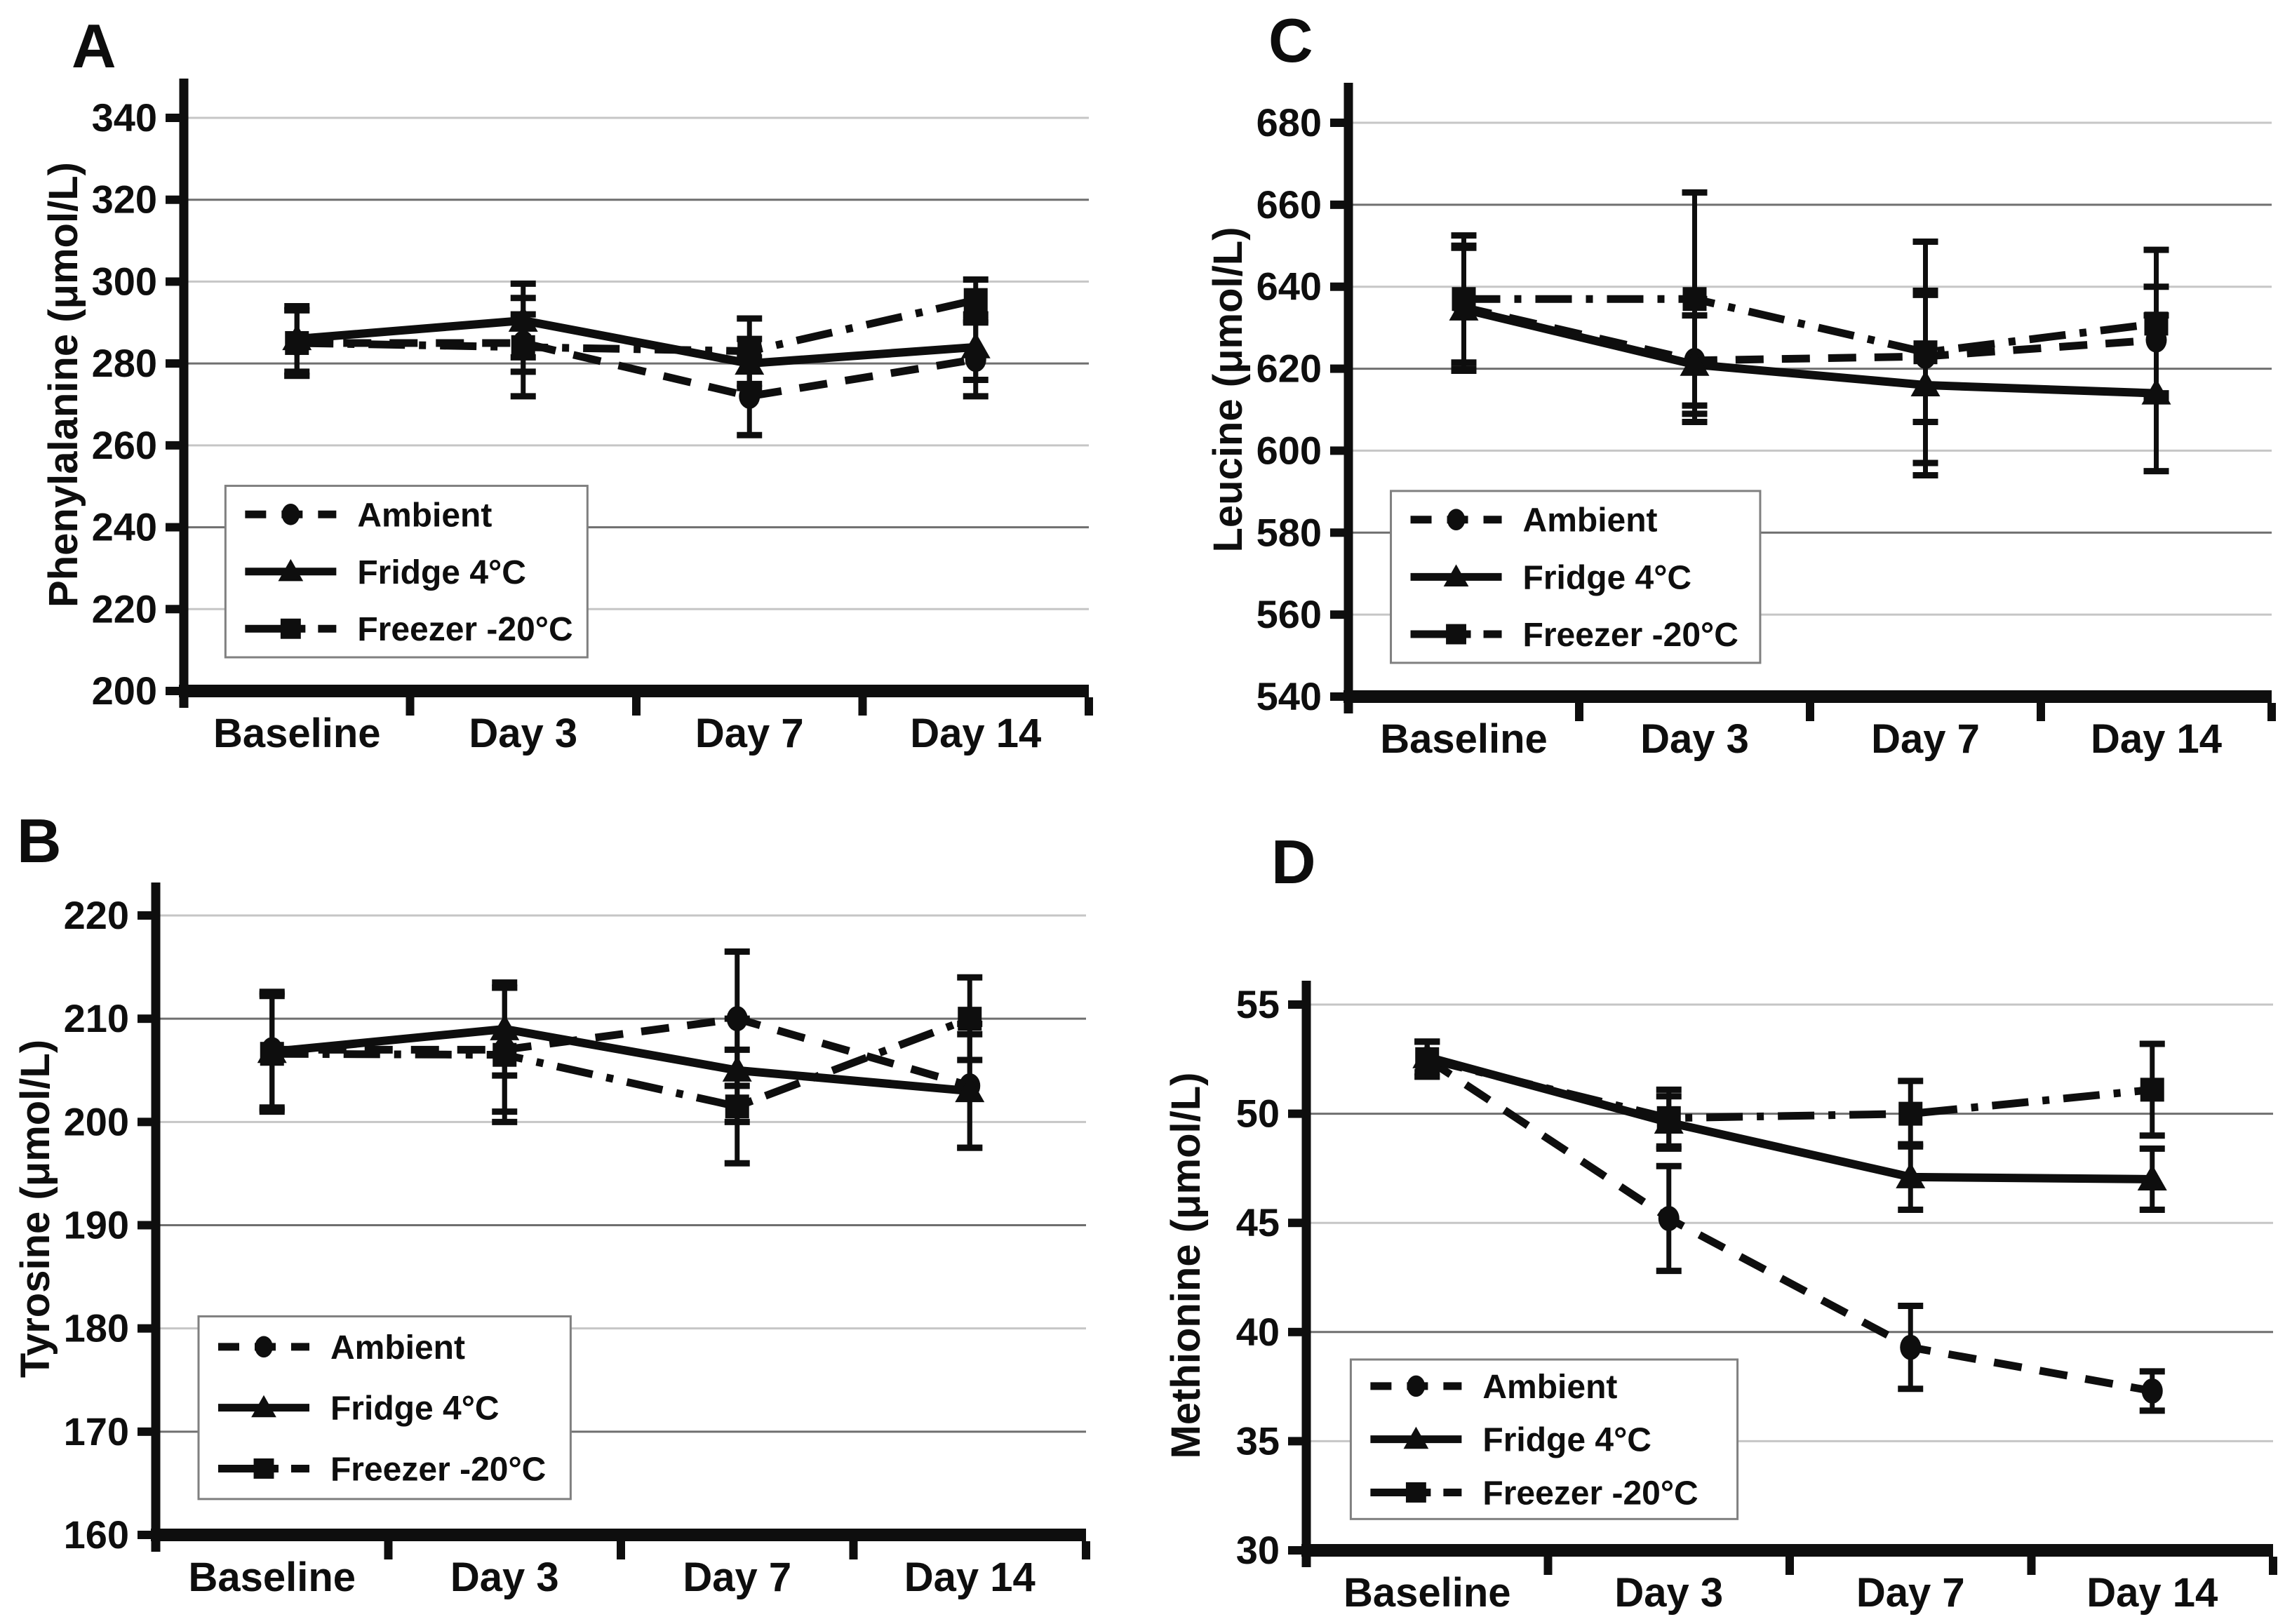 The image size is (2285, 1624). Describe the element at coordinates (1289, 286) in the screenshot. I see `y-tick-label: 640` at that location.